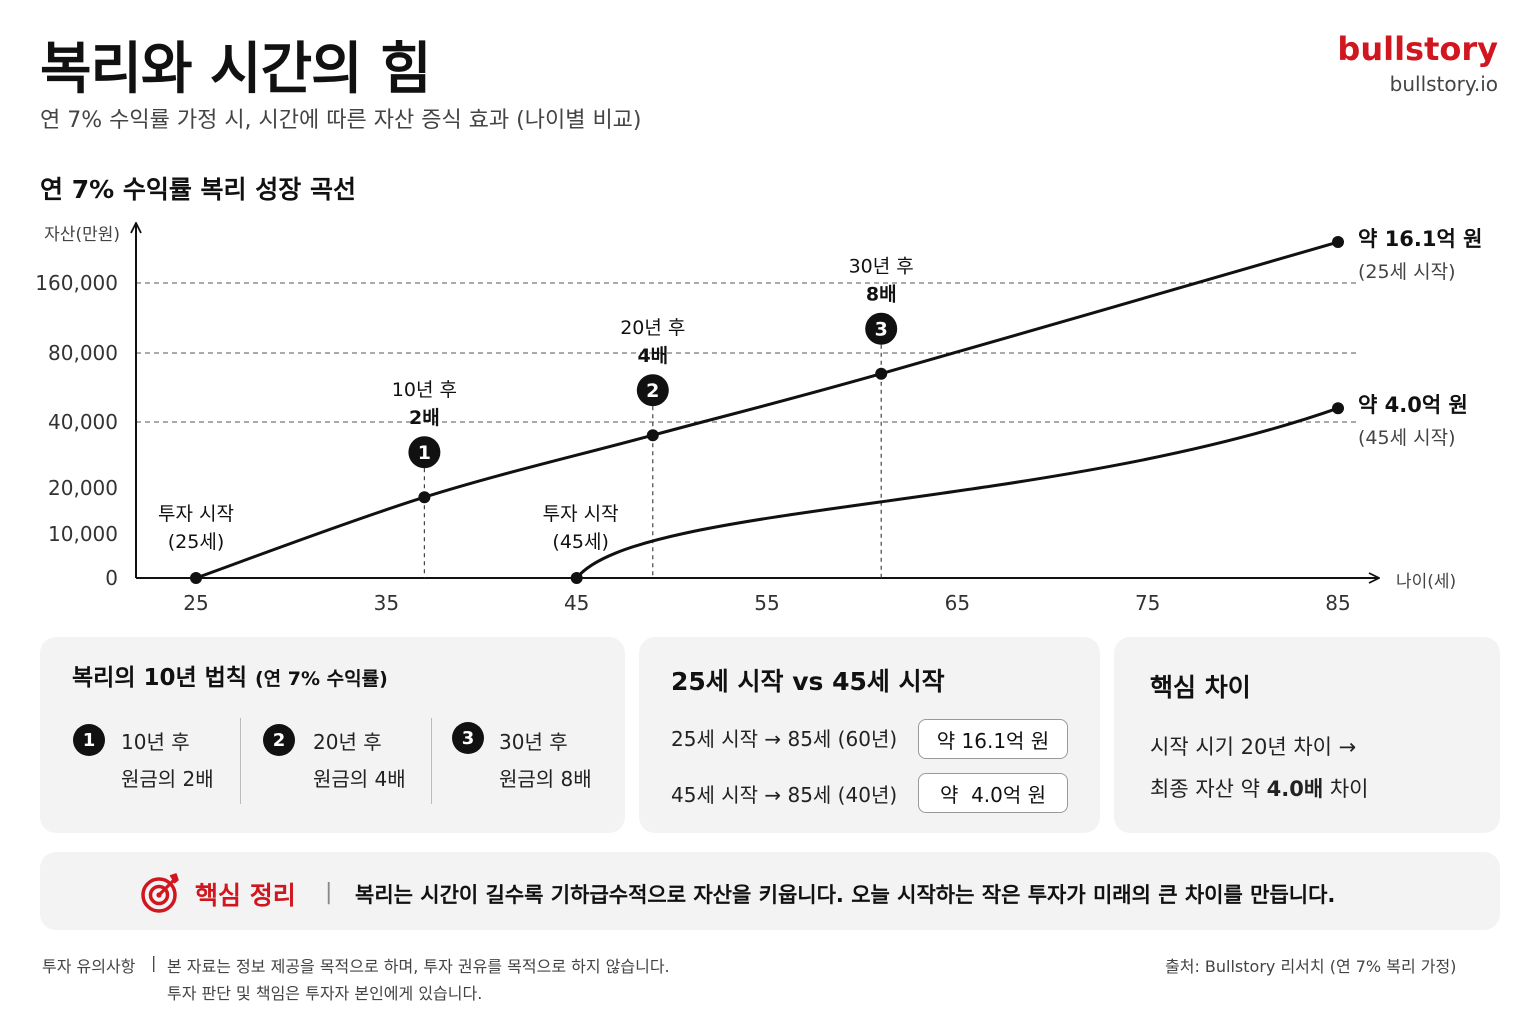  I want to click on compare-row-45-label: 45세 시작 → 85세 (40년), so click(784, 795).